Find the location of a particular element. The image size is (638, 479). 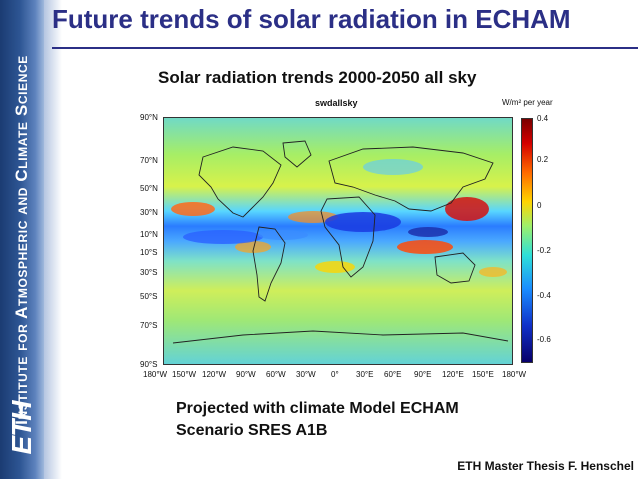

eth-logo-text: ETH is located at coordinates (21, 428).